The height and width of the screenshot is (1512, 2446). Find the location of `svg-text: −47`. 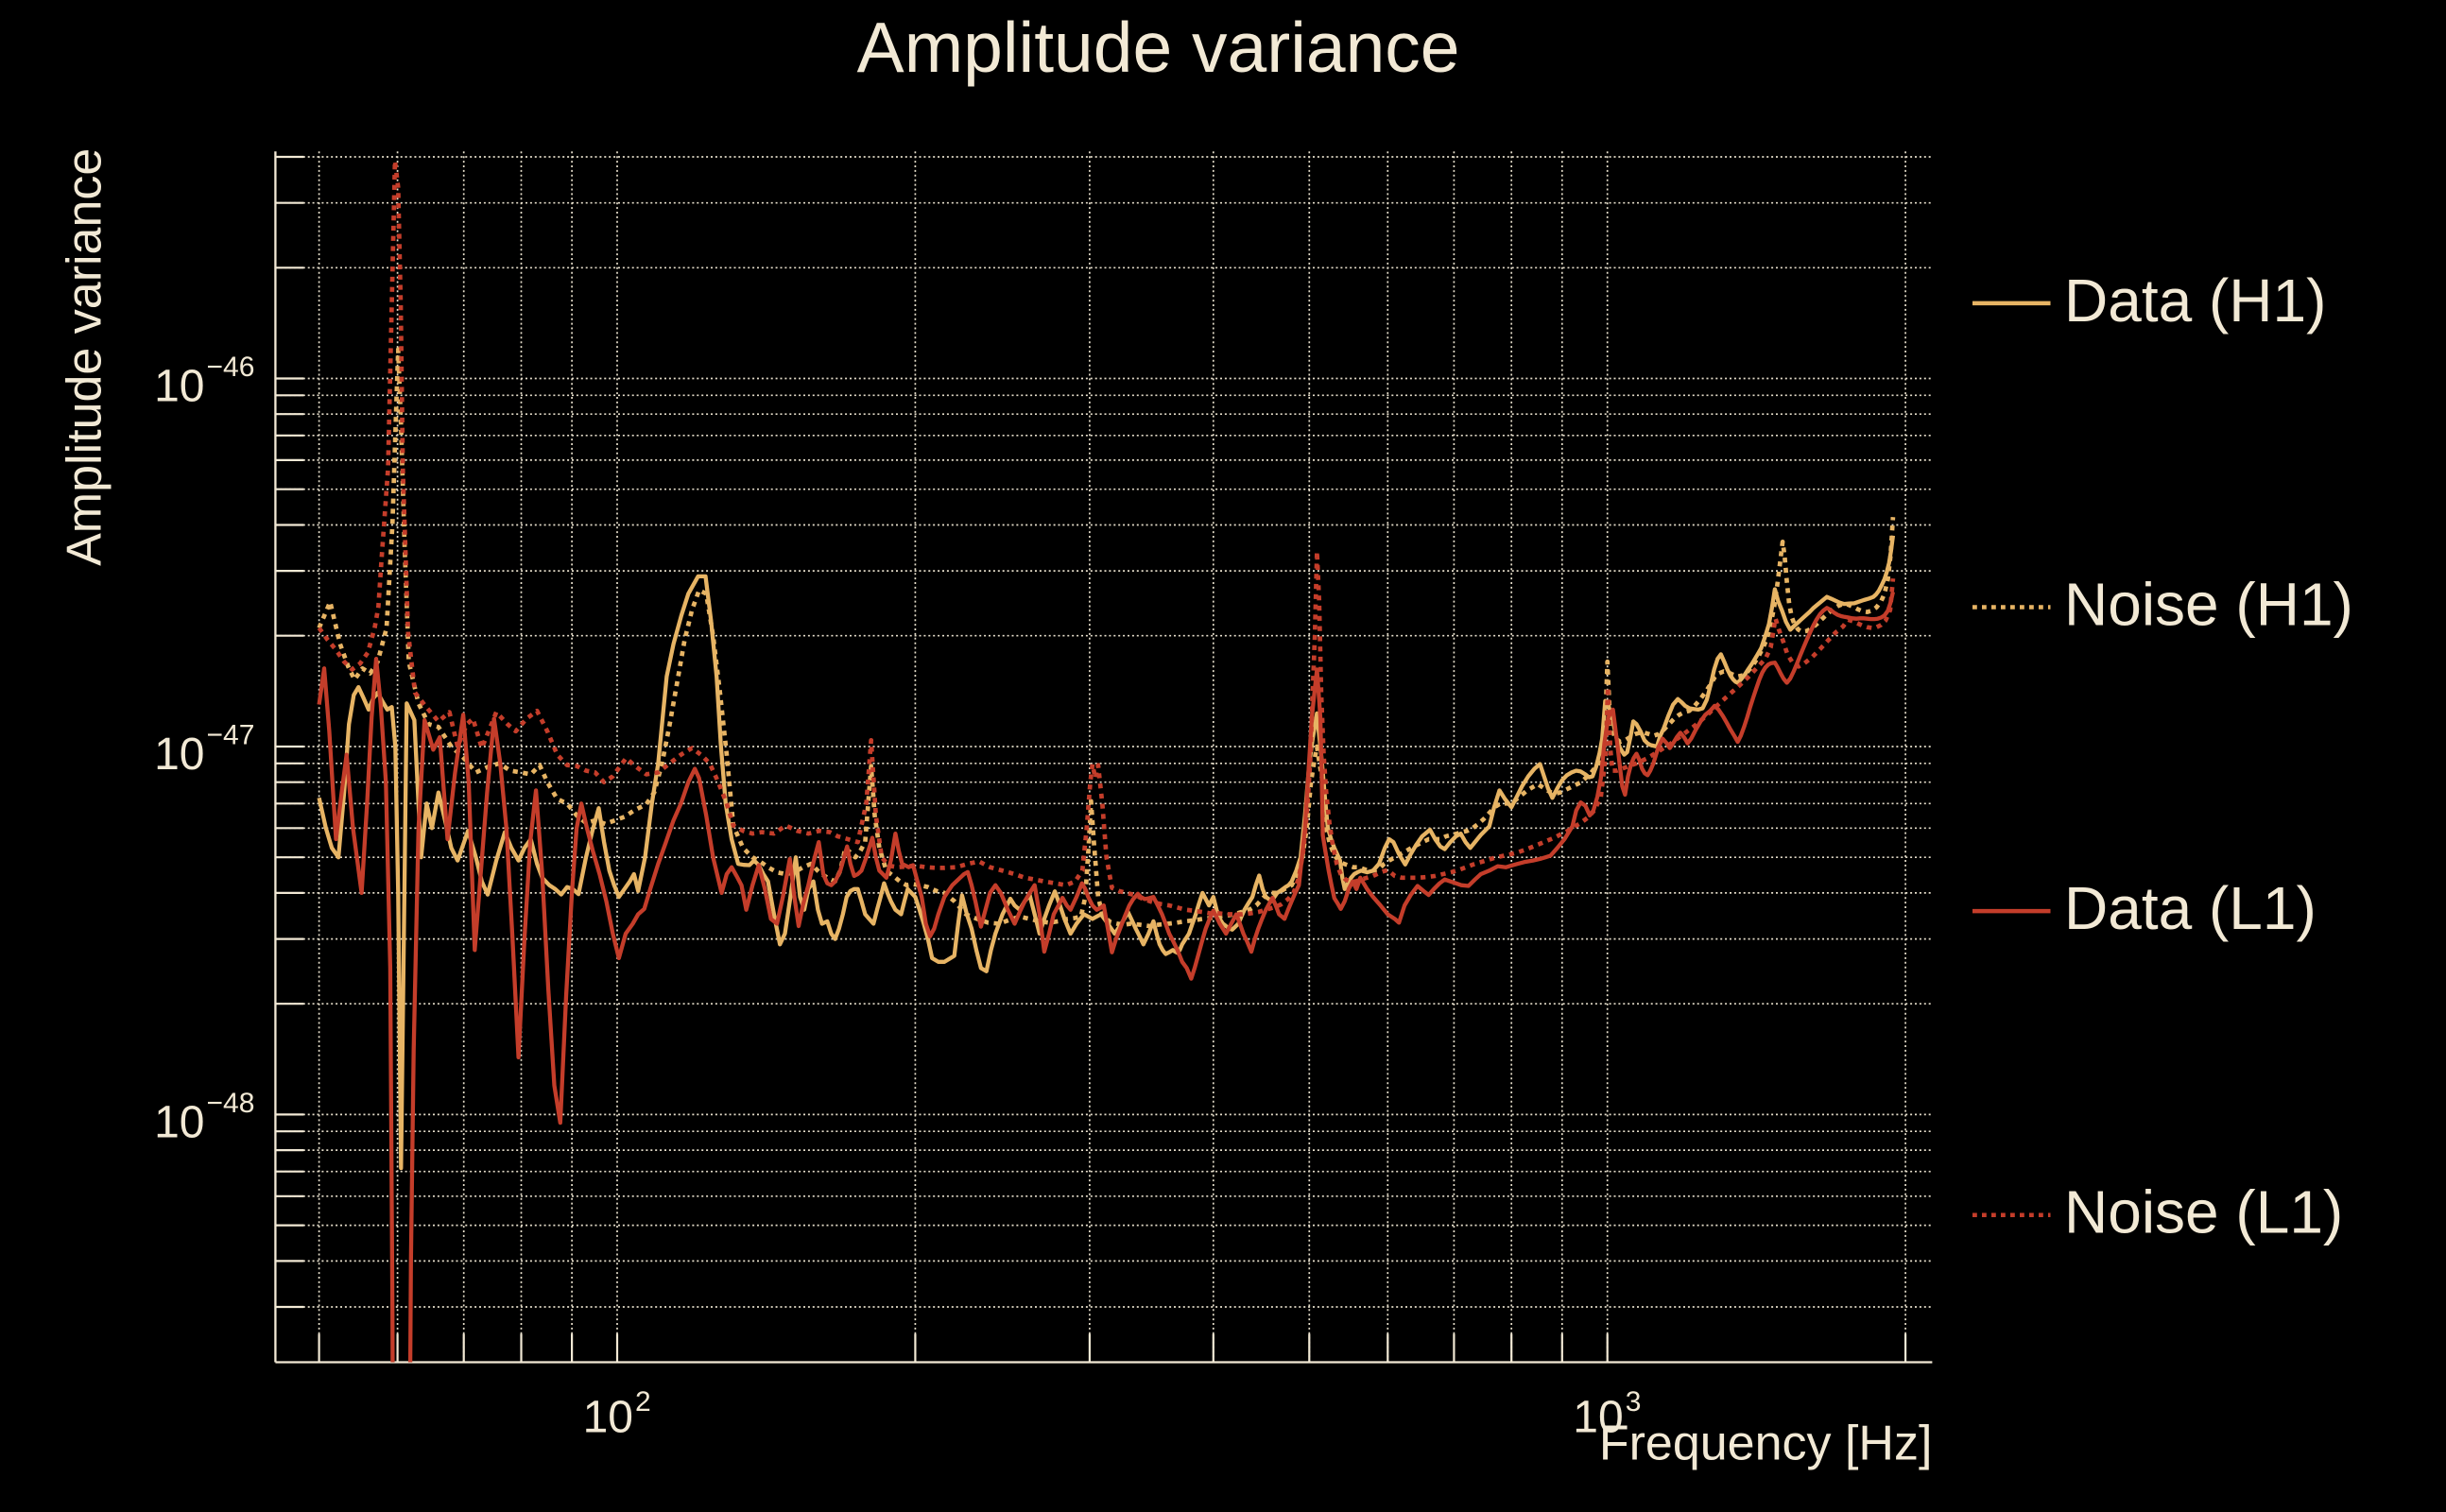

svg-text: −47 is located at coordinates (231, 734).